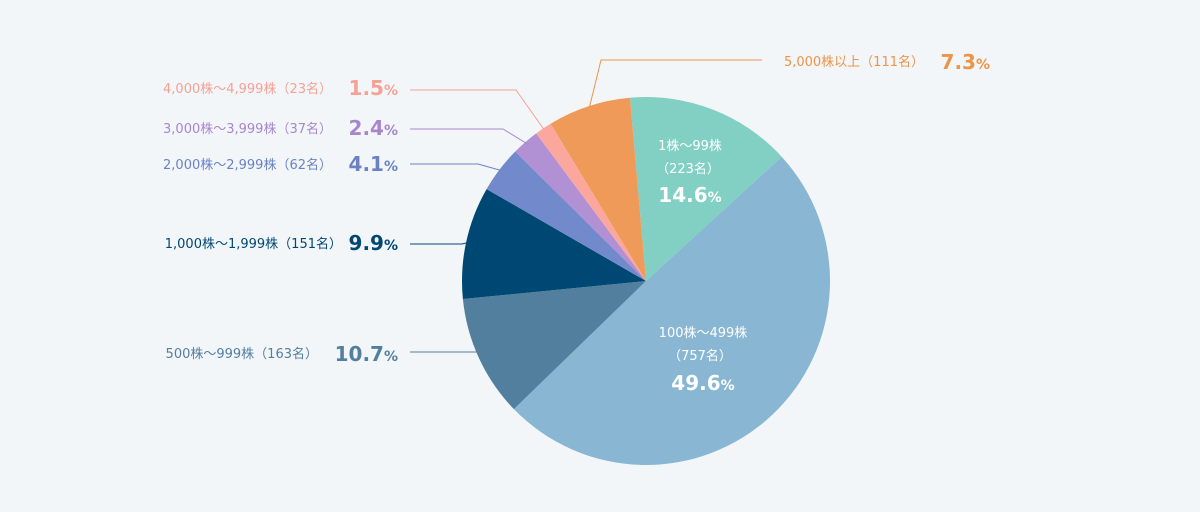  Describe the element at coordinates (554, 345) in the screenshot. I see `pie-slice-s3` at that location.